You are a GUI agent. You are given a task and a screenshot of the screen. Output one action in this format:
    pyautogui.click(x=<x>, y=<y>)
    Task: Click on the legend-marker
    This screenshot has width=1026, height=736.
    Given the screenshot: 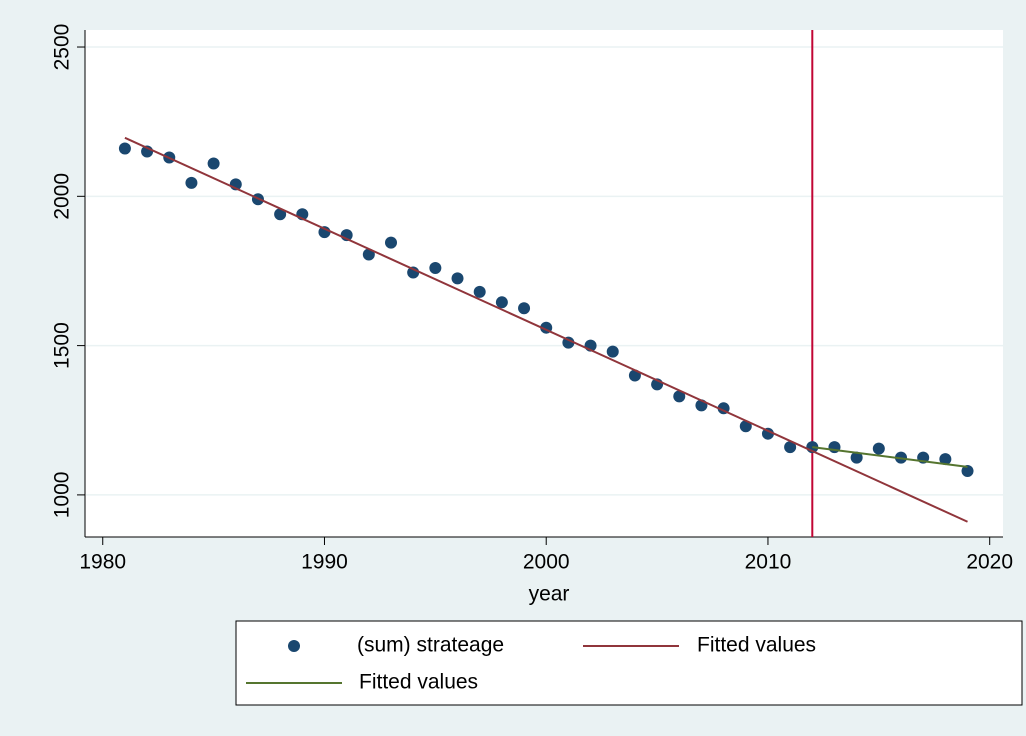 What is the action you would take?
    pyautogui.click(x=294, y=646)
    